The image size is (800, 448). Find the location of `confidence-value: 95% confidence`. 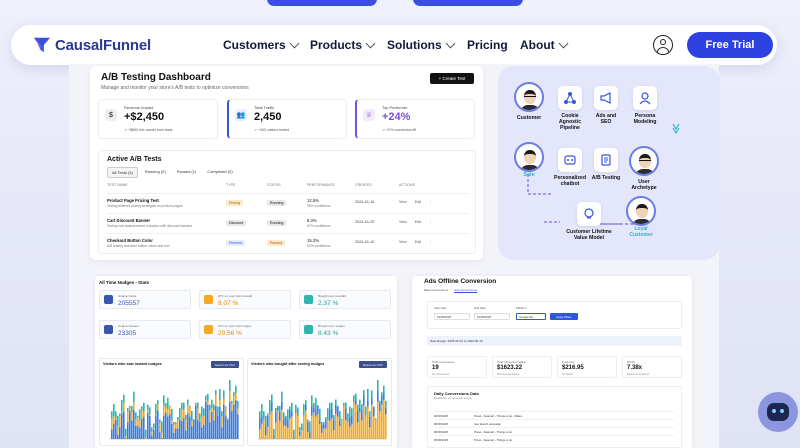

confidence-value: 95% confidence is located at coordinates (319, 206).